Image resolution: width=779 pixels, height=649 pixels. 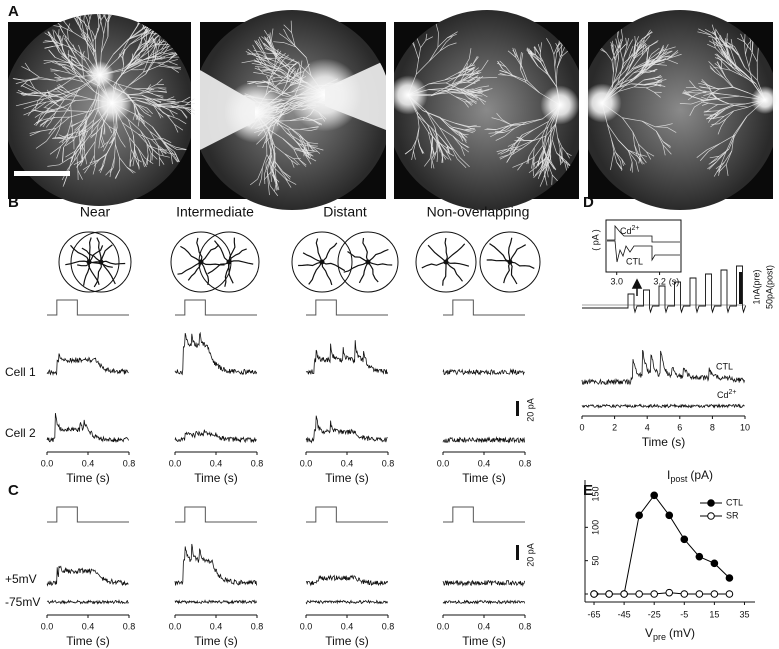 What do you see at coordinates (20, 372) in the screenshot?
I see `row-label: Cell 1` at bounding box center [20, 372].